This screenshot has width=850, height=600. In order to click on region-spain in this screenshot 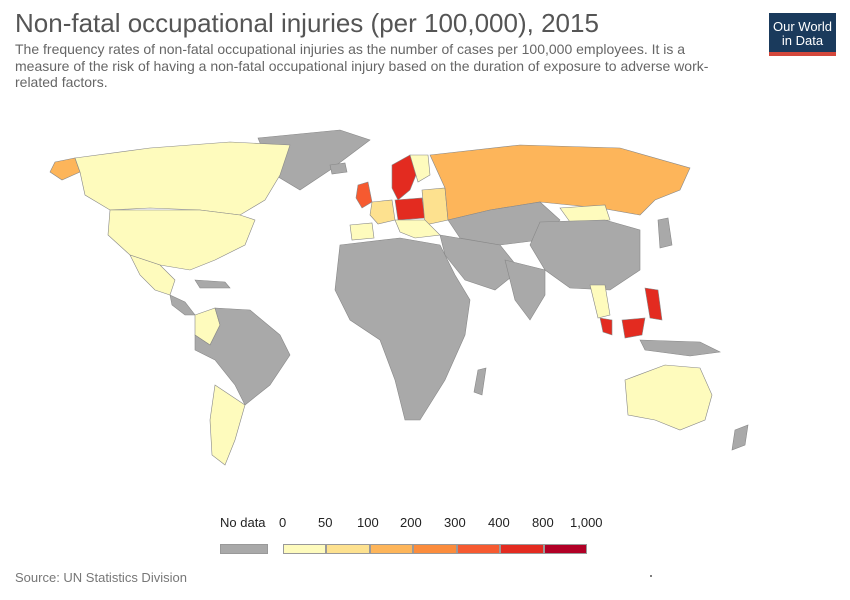, I will do `click(362, 231)`.